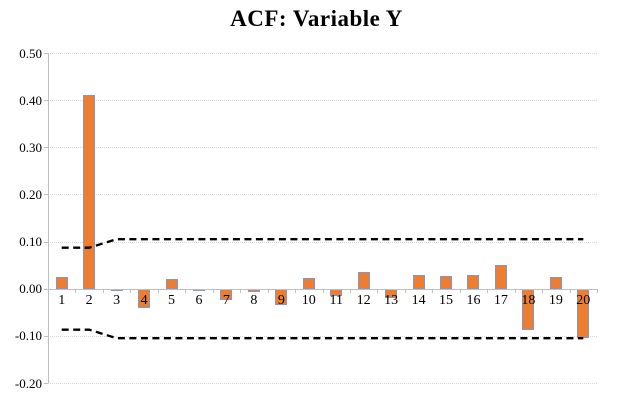 This screenshot has width=633, height=403. Describe the element at coordinates (336, 300) in the screenshot. I see `x-axis-label: 11` at that location.